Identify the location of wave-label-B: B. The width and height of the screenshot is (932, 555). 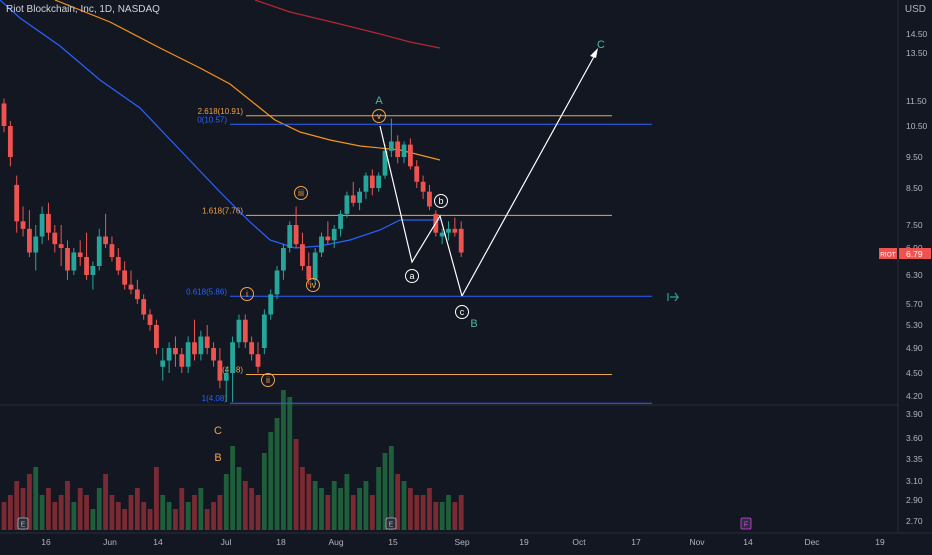
(473, 324).